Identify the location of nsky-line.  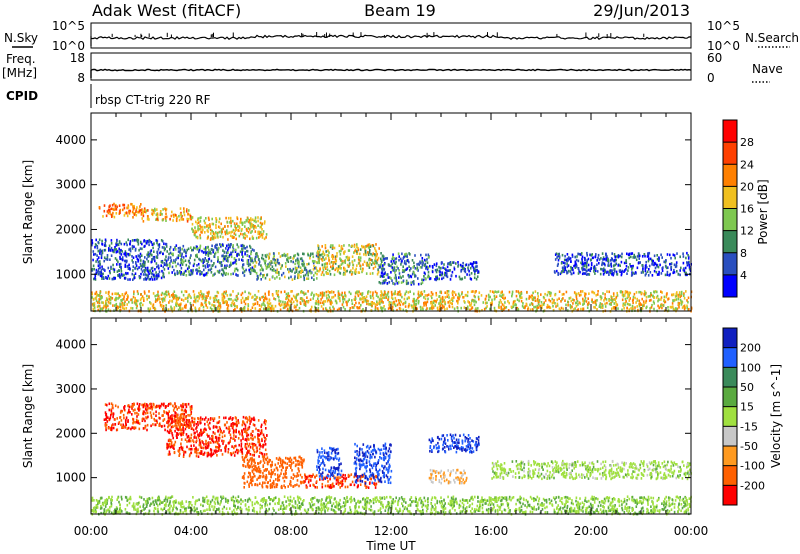
(391, 40).